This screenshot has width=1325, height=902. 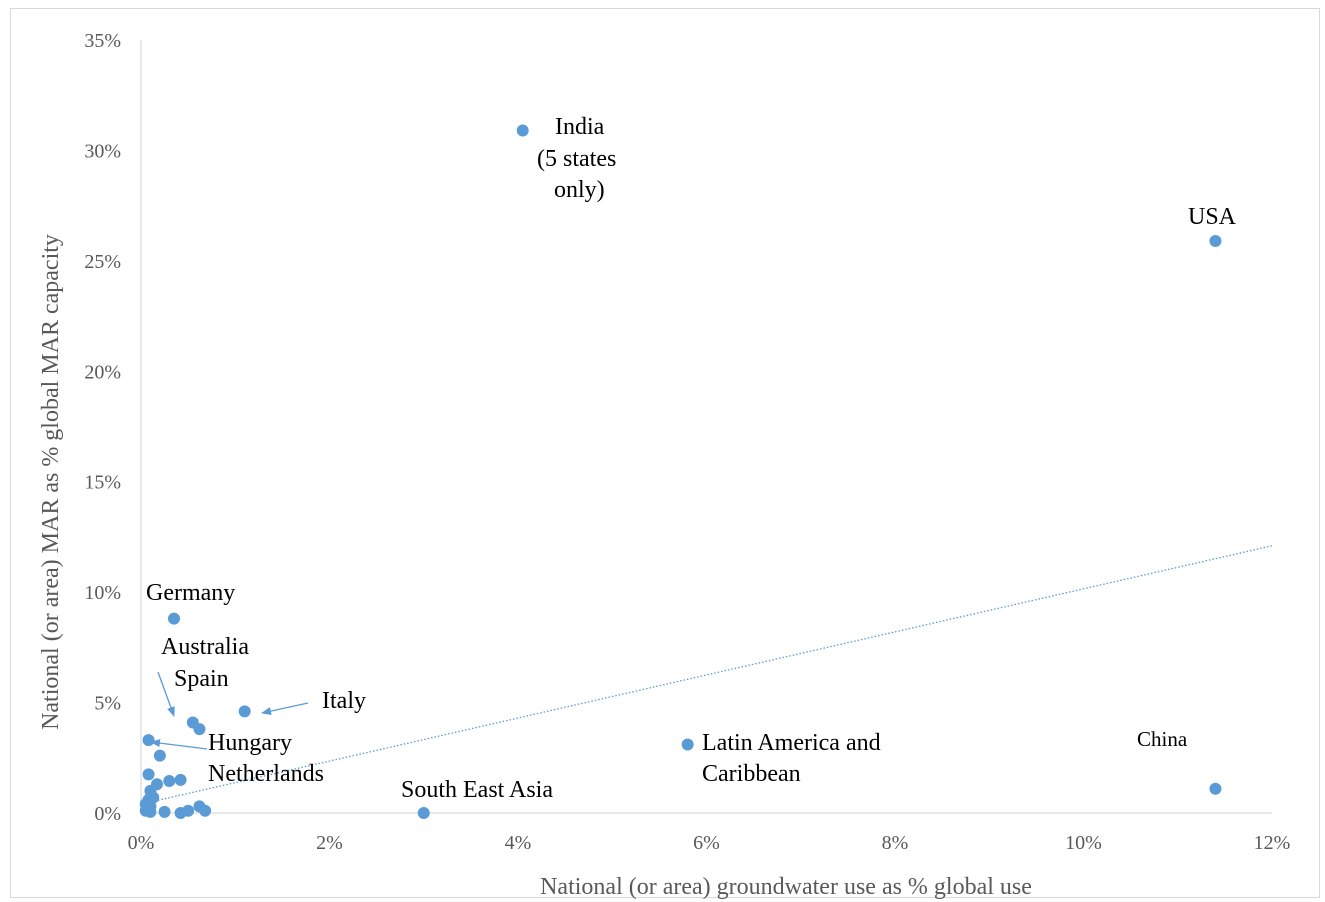 I want to click on x-tick-labels: 0% 2% 4% 6% 8% 10% 12%, so click(x=709, y=843).